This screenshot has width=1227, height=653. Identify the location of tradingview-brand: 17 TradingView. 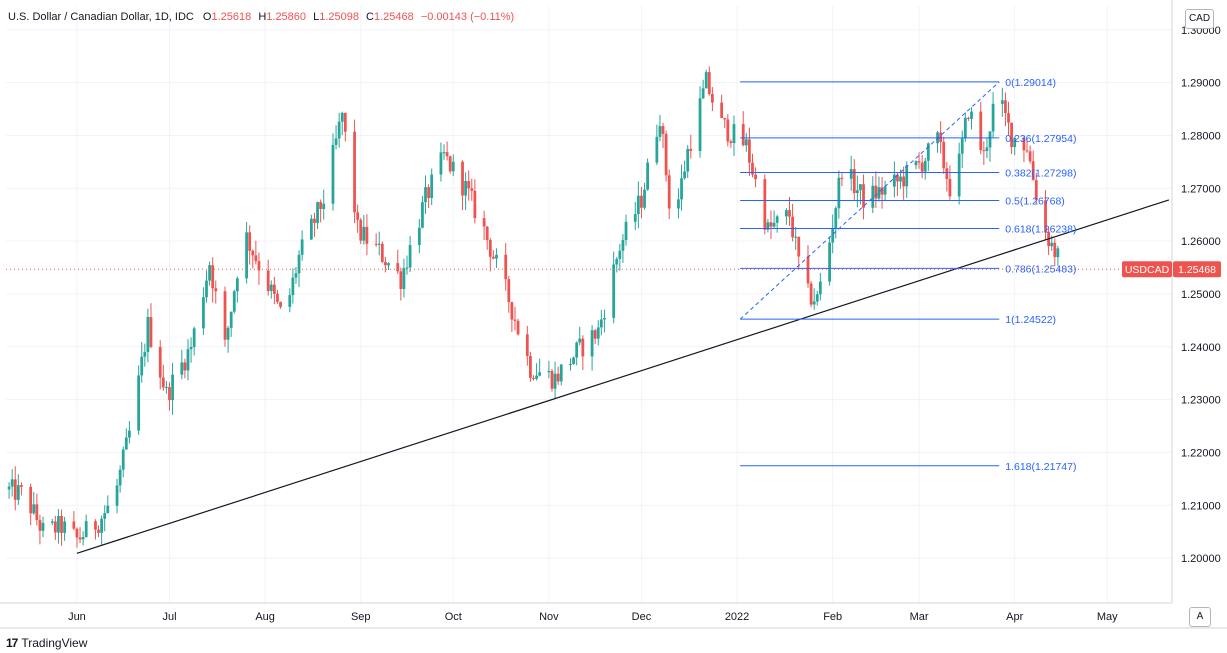
(46, 643).